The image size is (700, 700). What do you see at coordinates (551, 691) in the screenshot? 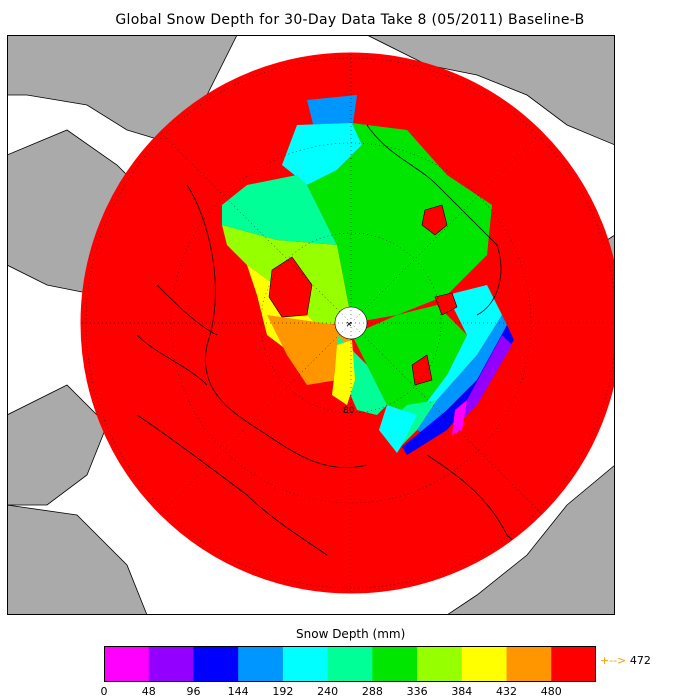
I see `colorbar-tick-label: 480` at bounding box center [551, 691].